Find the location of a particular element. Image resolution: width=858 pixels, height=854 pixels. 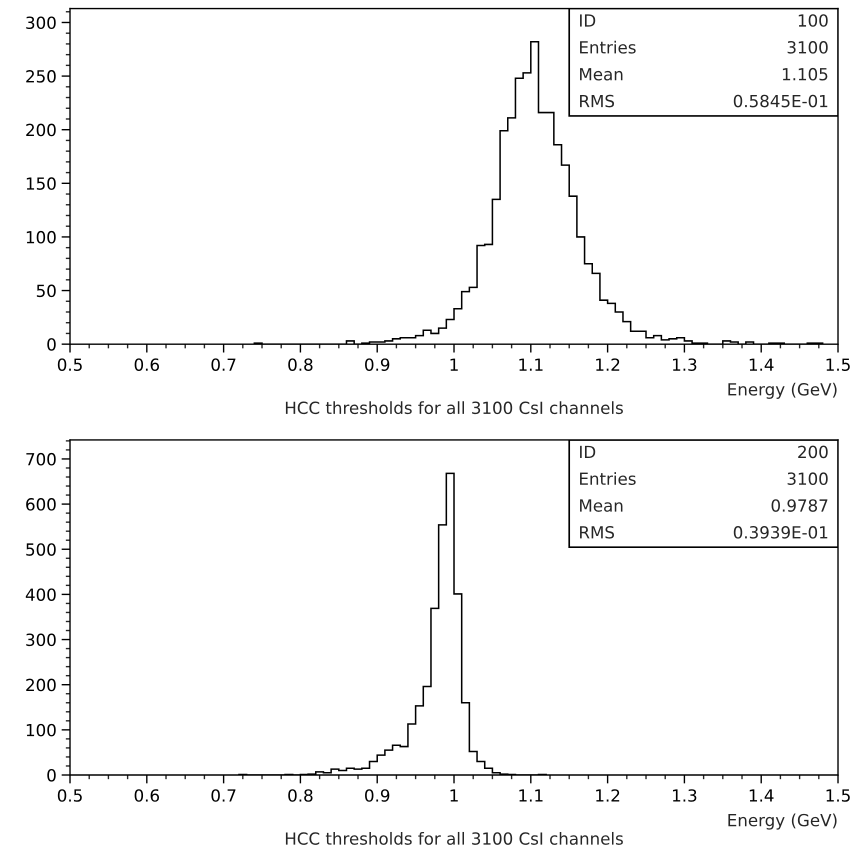

annotation: 0.5845E-01 is located at coordinates (781, 101).